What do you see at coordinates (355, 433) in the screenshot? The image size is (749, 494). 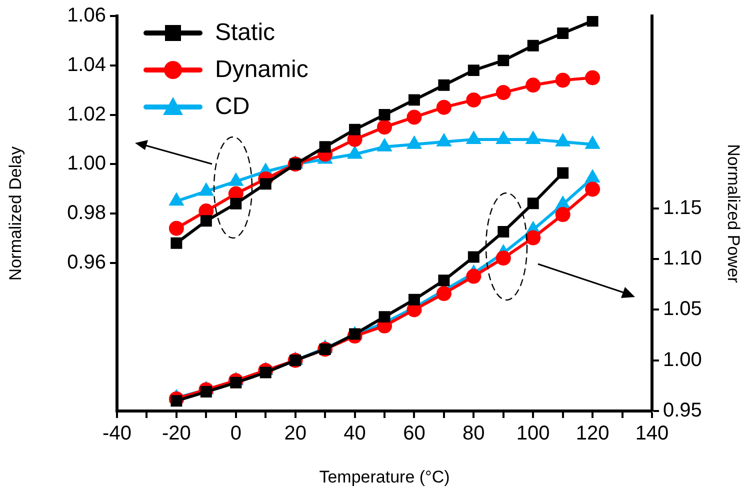 I see `x-tick-label: 40` at bounding box center [355, 433].